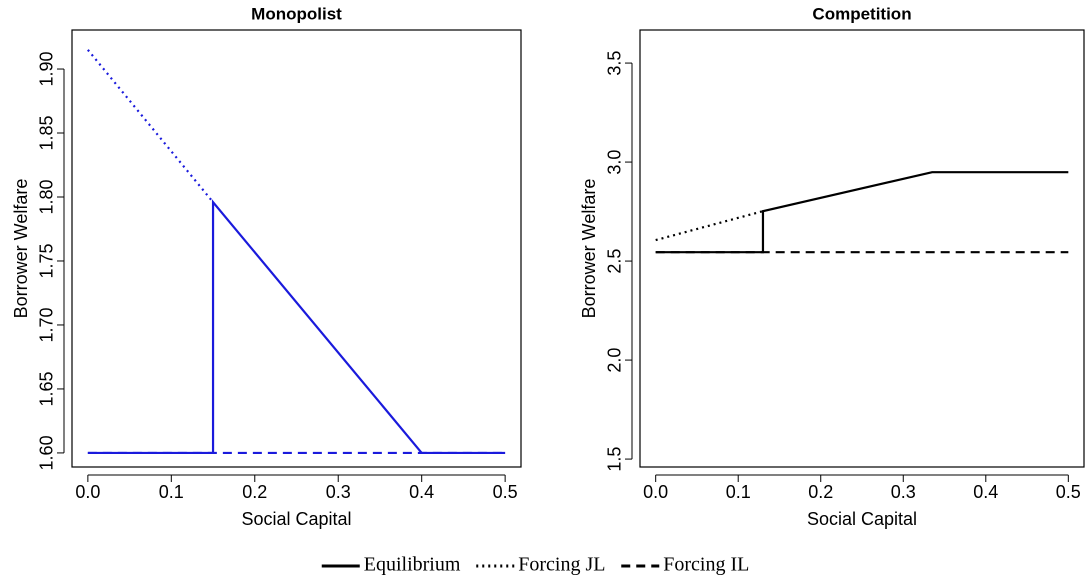  What do you see at coordinates (47, 452) in the screenshot?
I see `y-tick-label: 1.60` at bounding box center [47, 452].